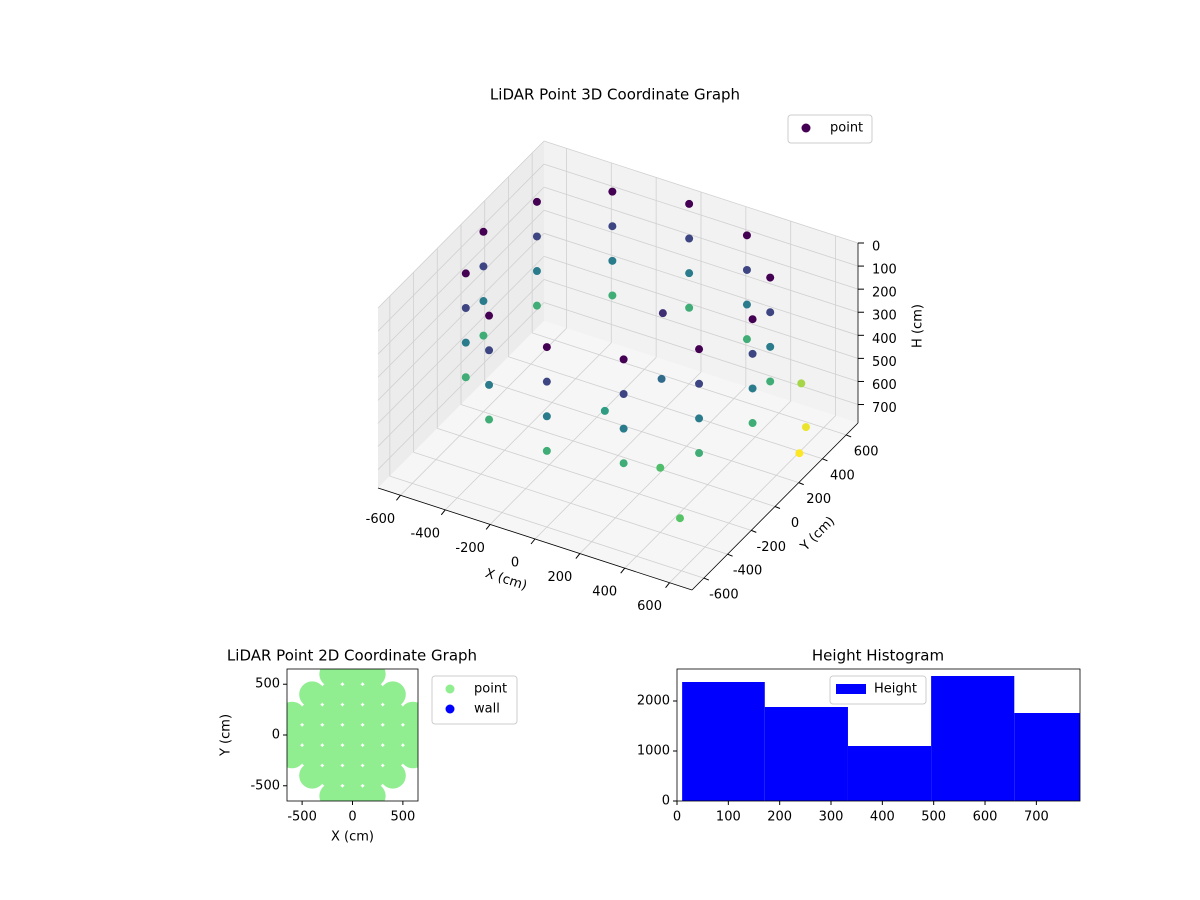  I want to click on x-tick-label: 300, so click(831, 817).